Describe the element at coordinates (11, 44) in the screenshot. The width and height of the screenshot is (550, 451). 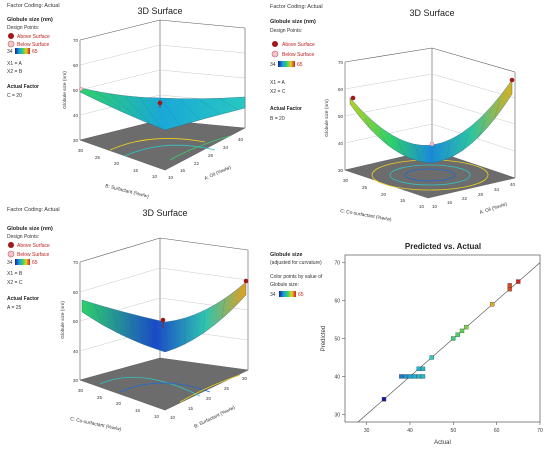
I see `below-surface-marker-icon` at that location.